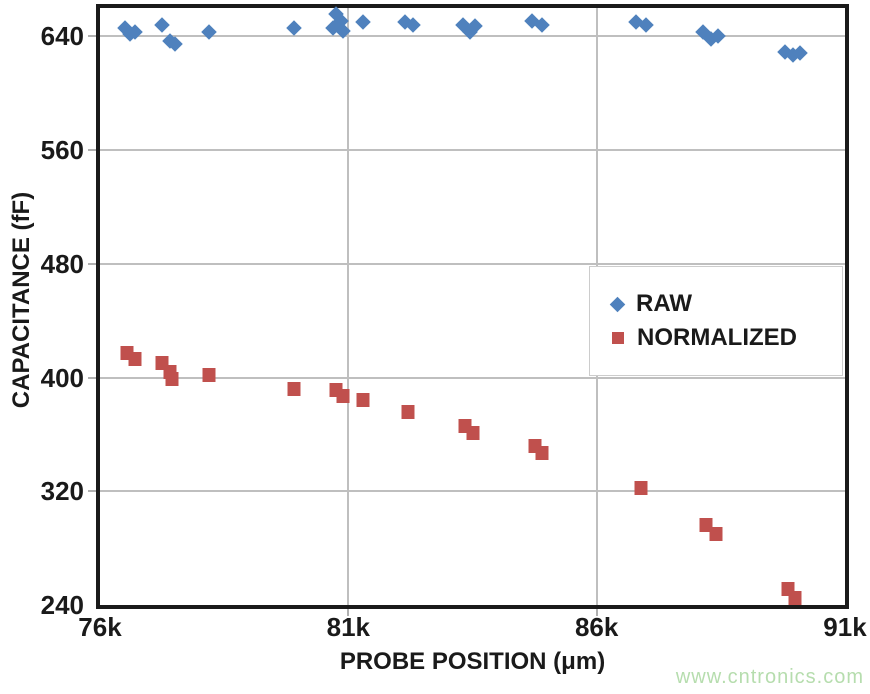  Describe the element at coordinates (618, 338) in the screenshot. I see `legend-square-icon-normalized` at that location.